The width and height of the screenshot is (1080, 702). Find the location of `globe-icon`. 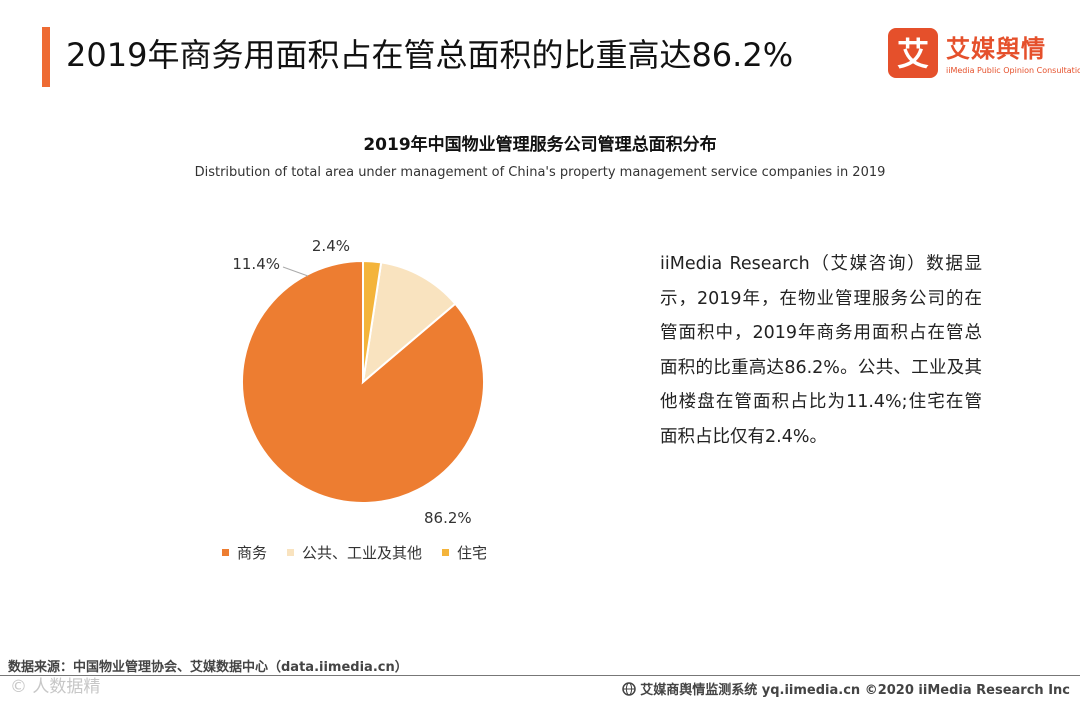

globe-icon is located at coordinates (629, 688).